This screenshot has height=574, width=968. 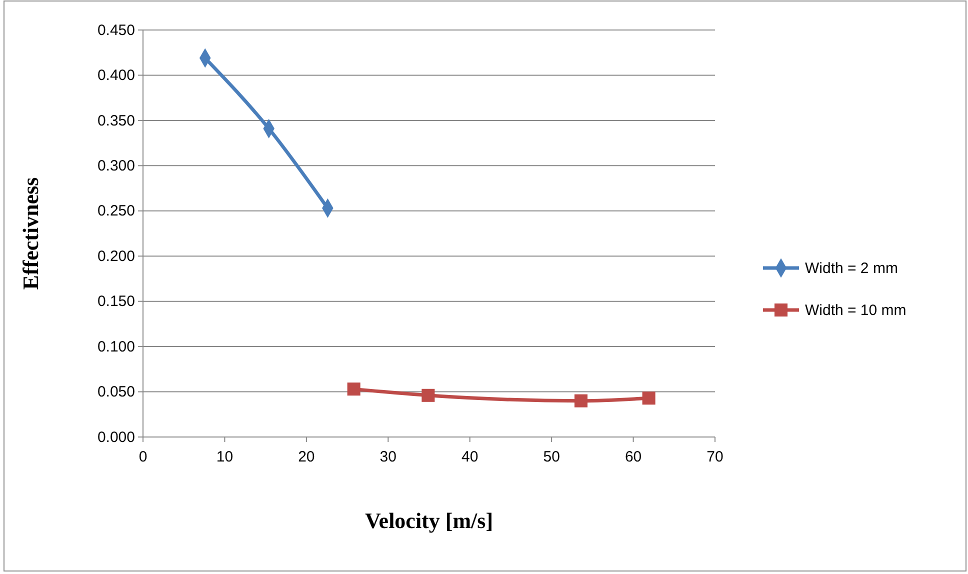 What do you see at coordinates (116, 75) in the screenshot?
I see `y-tick-label: 0.400` at bounding box center [116, 75].